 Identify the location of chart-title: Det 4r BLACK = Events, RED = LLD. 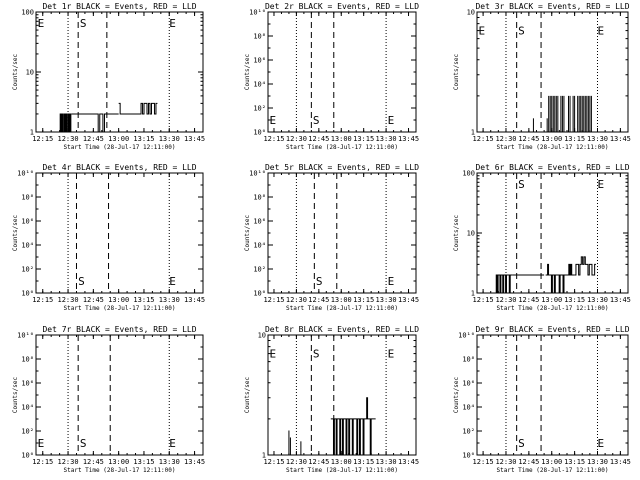
(119, 167).